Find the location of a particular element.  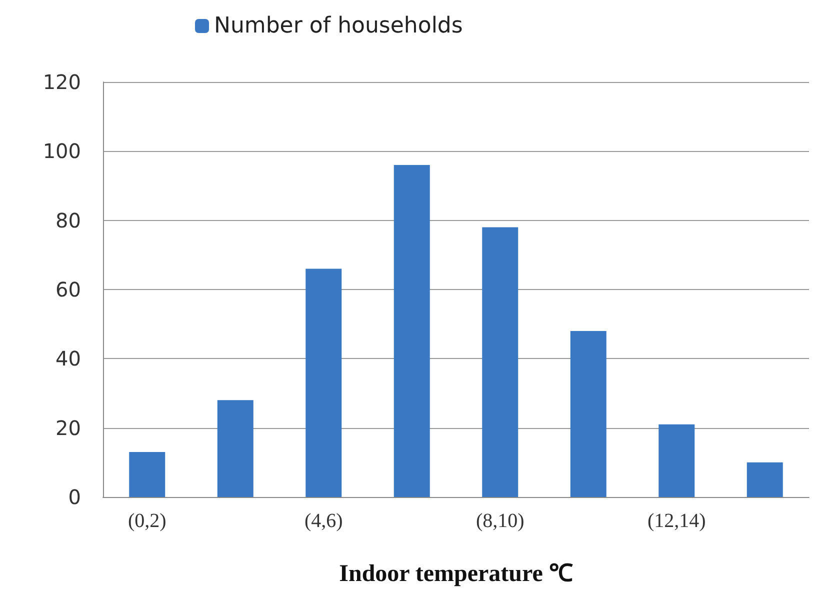

x-tick-label: (4,6) is located at coordinates (323, 521).